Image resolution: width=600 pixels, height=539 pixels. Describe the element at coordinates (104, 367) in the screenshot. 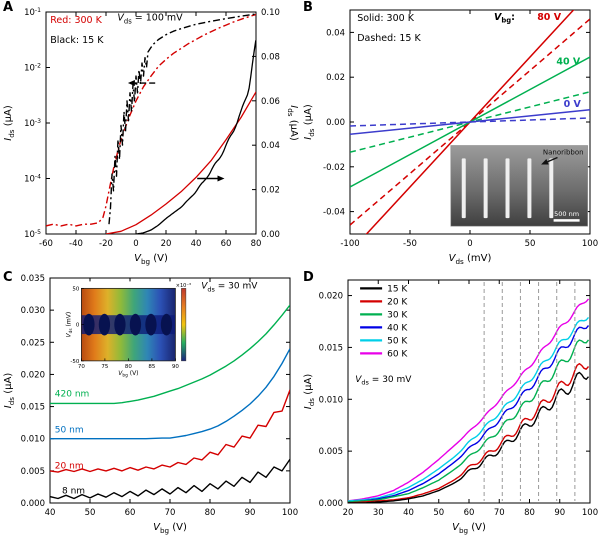

I see `svg-text: 75` at that location.